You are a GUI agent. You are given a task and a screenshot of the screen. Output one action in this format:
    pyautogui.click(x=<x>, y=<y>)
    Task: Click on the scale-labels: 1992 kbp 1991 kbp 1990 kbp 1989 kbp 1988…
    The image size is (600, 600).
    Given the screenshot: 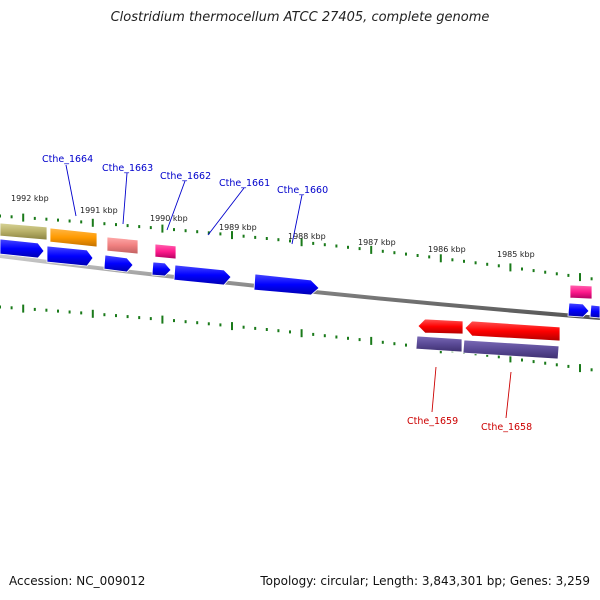 What is the action you would take?
    pyautogui.click(x=273, y=226)
    